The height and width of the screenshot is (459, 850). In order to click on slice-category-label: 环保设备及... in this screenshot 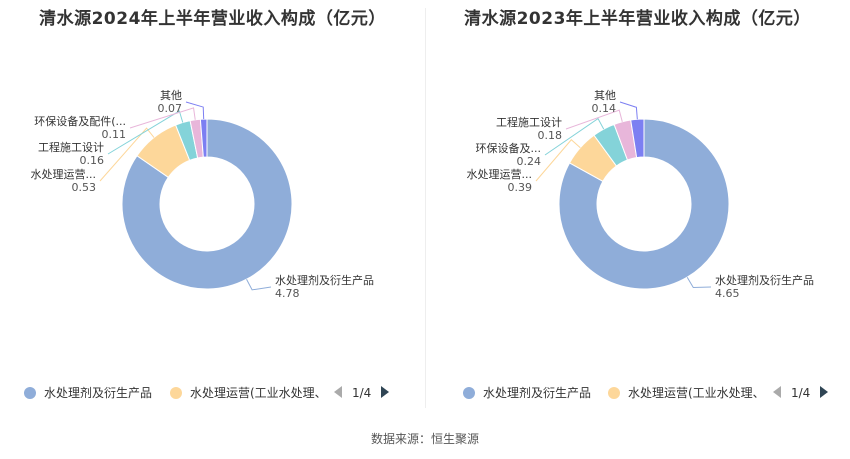, I will do `click(509, 148)`.